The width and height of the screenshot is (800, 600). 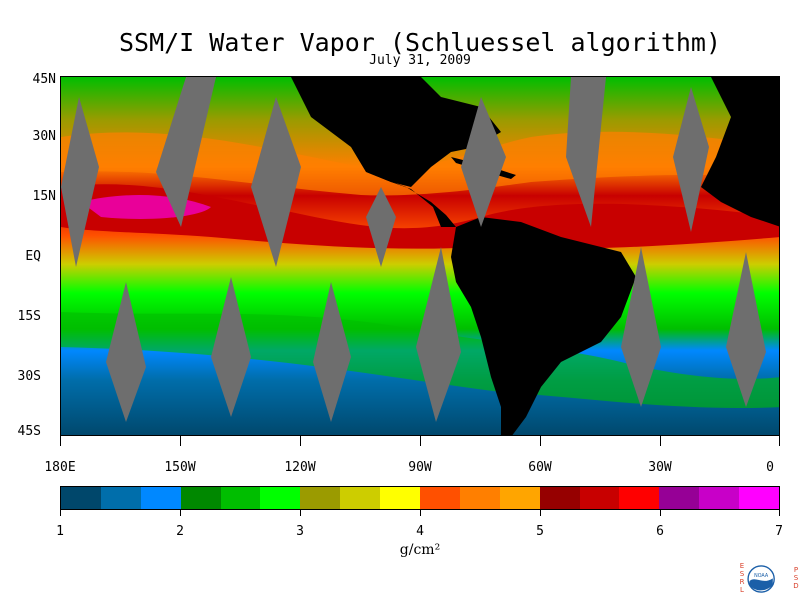 What do you see at coordinates (420, 467) in the screenshot?
I see `lon-label-90w: 90W` at bounding box center [420, 467].